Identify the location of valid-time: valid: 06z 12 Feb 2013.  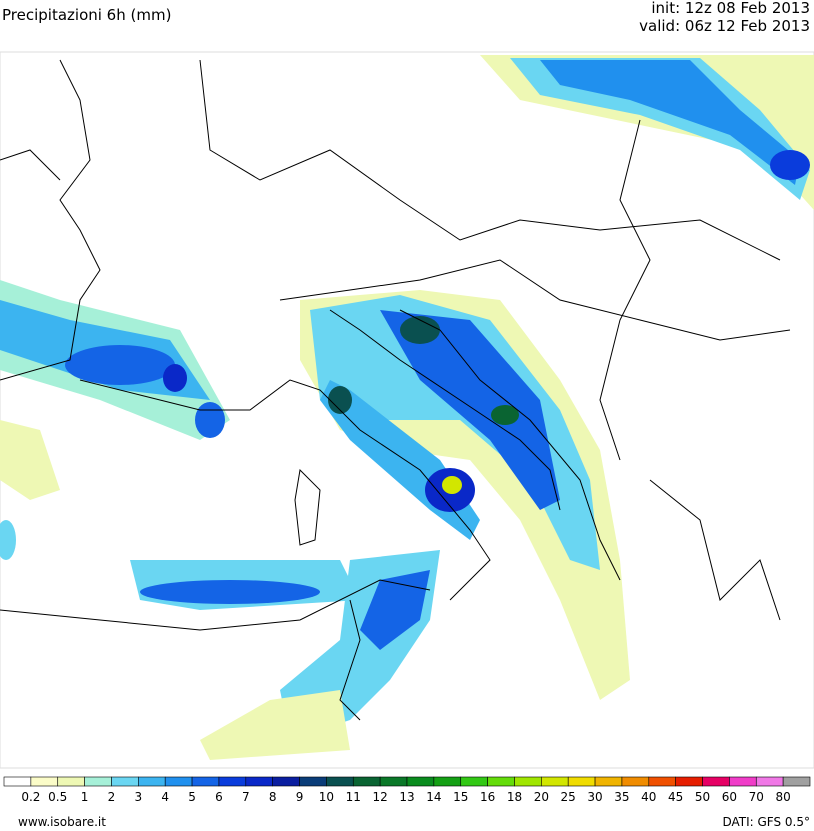
(724, 26).